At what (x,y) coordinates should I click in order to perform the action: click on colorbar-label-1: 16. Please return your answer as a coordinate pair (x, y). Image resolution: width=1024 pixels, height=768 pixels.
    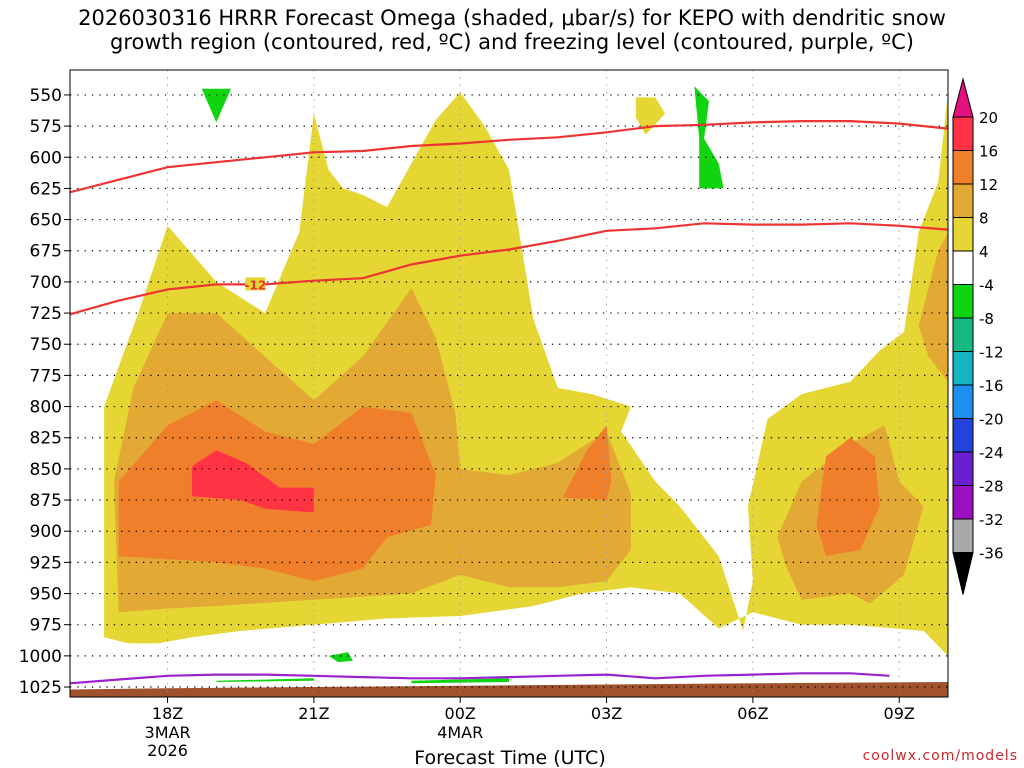
    Looking at the image, I should click on (988, 152).